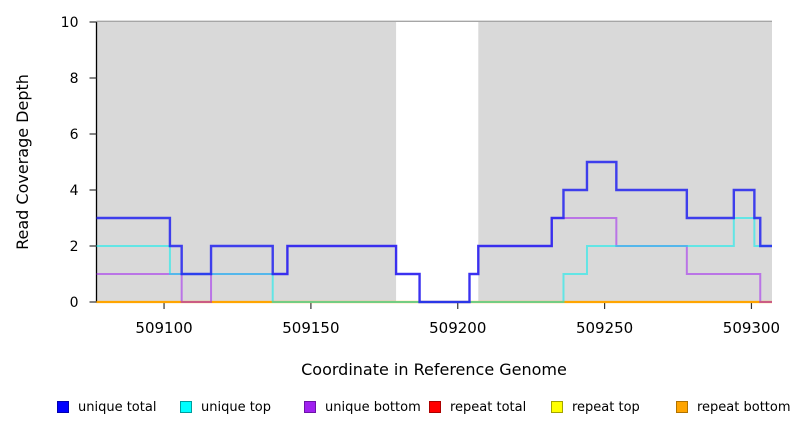 This screenshot has width=792, height=432. I want to click on x-axis-title: Coordinate in Reference Genome, so click(434, 369).